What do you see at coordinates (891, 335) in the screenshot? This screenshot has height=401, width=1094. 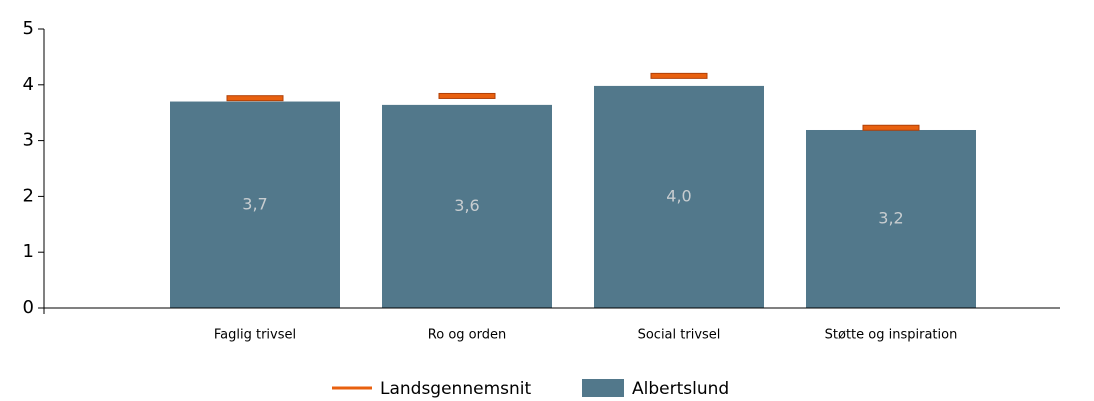 I see `x-tick-label: Støtte og inspiration` at bounding box center [891, 335].